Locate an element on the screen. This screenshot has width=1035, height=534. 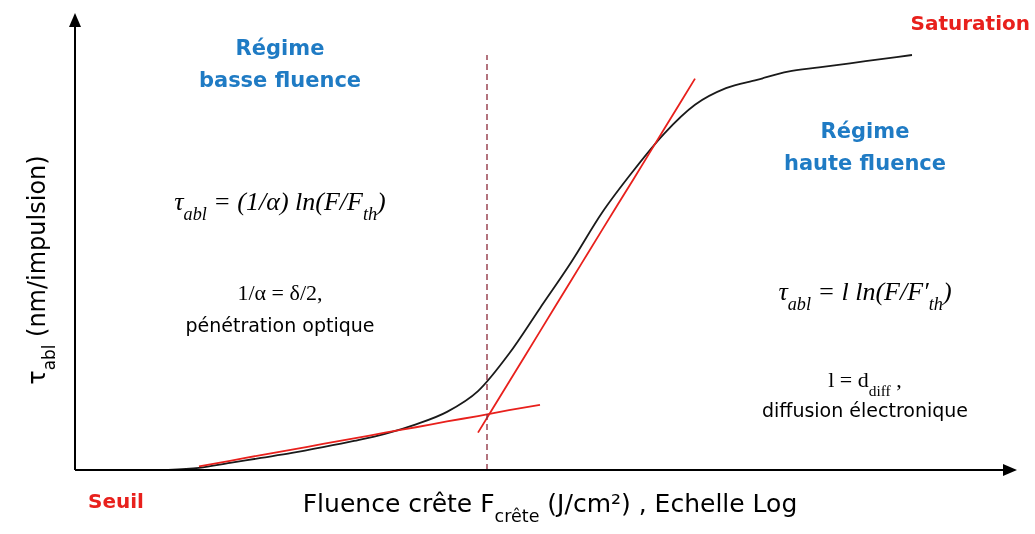
annotation: τ$_{abl}$ = (1/α) ln(F/F$_{th}$) is located at coordinates (280, 205).